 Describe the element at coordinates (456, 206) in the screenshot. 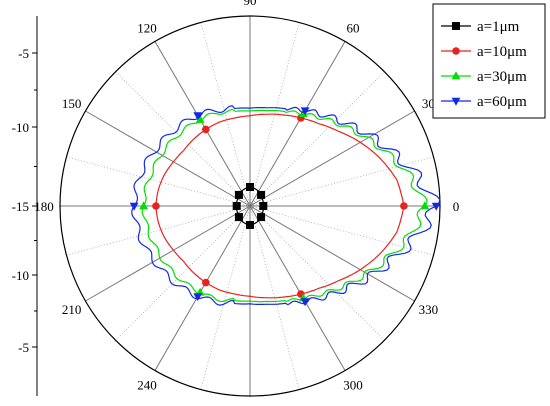

I see `angle-tick-label: 0` at that location.